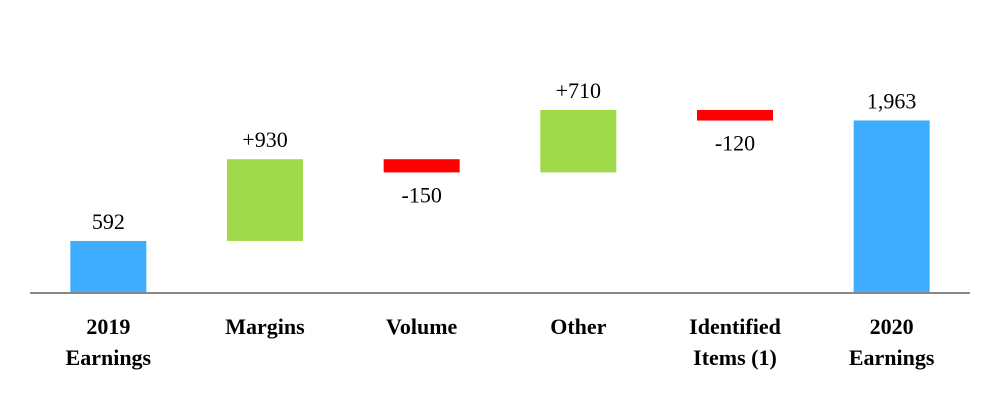  I want to click on x-tick-label: 2019 Earnings, so click(108, 342).